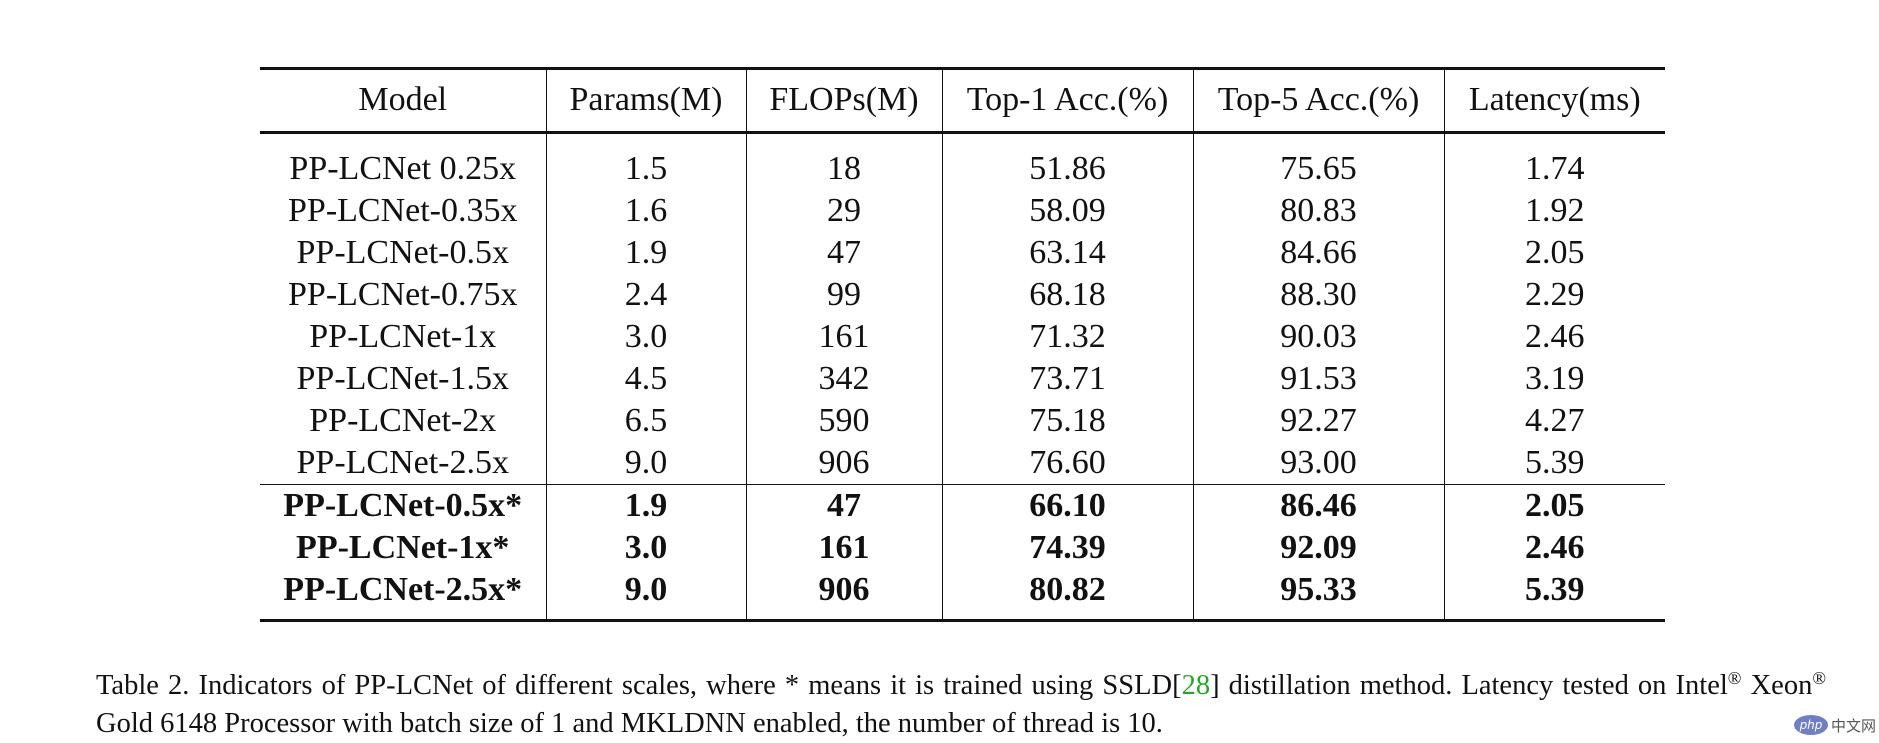  I want to click on cell-top1-acc: 74.39, so click(1067, 548).